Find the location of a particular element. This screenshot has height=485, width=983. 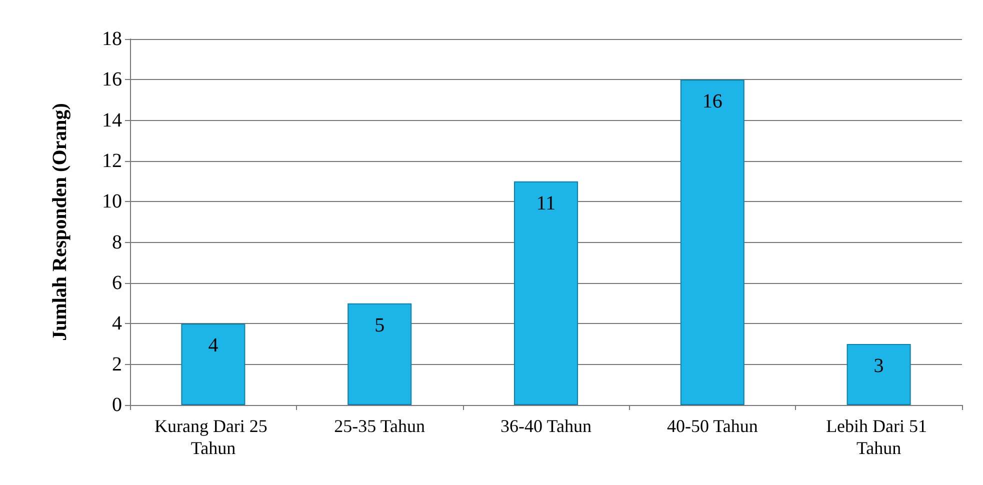

y-tick-label: 6 is located at coordinates (117, 283).